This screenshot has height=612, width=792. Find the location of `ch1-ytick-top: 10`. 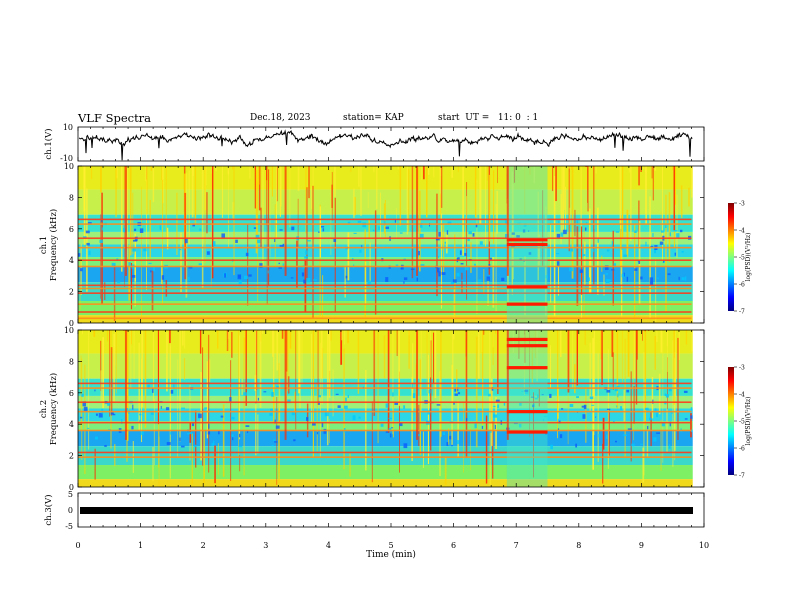

ch1-ytick-top: 10 is located at coordinates (68, 127).